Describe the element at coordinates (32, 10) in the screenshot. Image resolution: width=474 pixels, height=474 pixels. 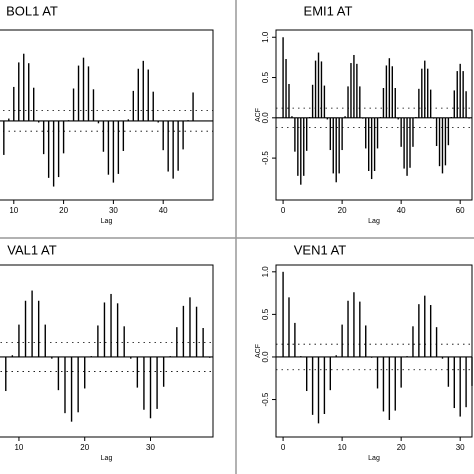
I see `chart-title: BOL1 AT` at that location.